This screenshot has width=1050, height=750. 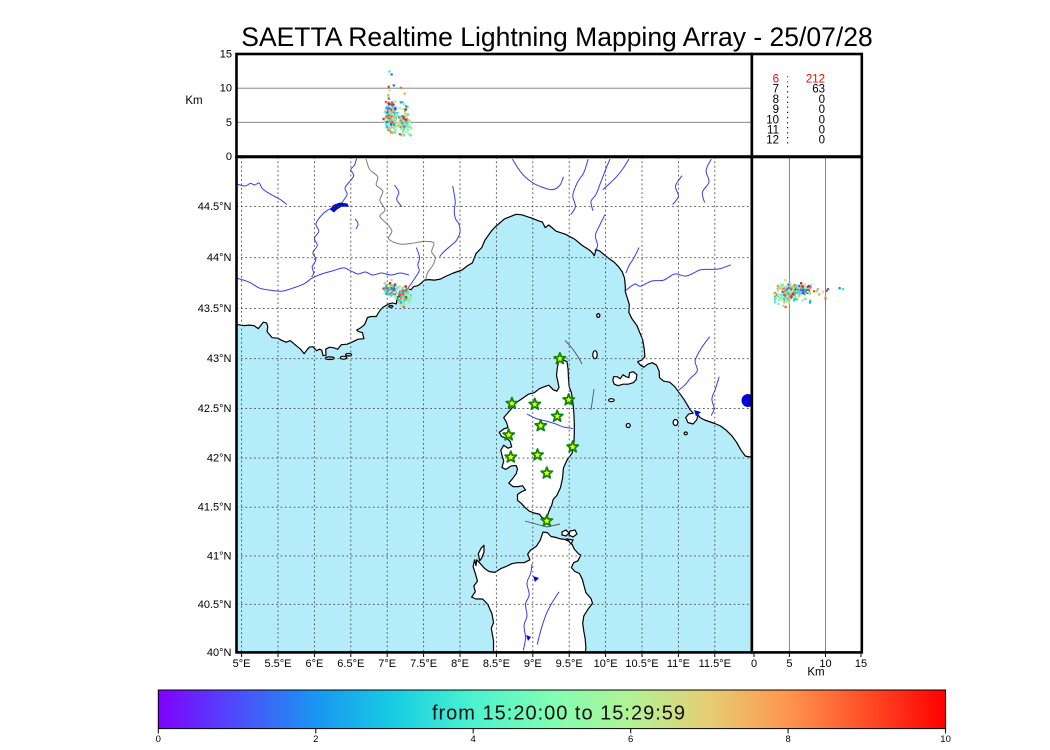 What do you see at coordinates (815, 80) in the screenshot?
I see `svg-text: 212` at bounding box center [815, 80].